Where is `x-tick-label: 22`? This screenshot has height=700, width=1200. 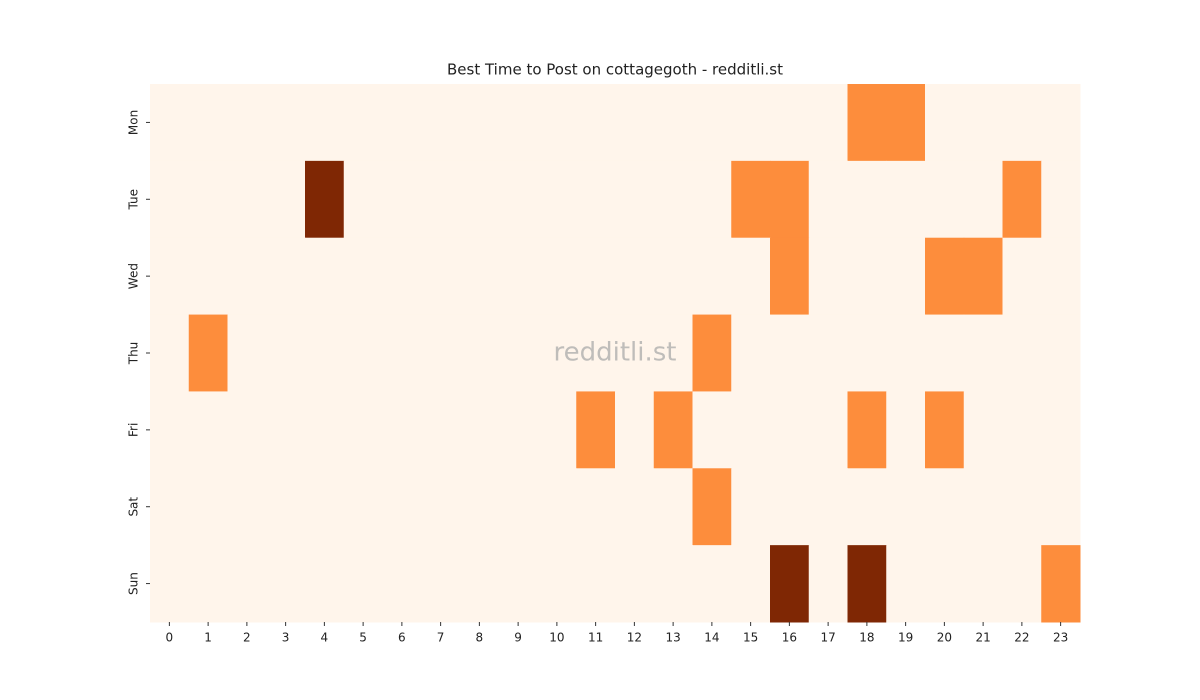 x-tick-label: 22 is located at coordinates (1021, 638).